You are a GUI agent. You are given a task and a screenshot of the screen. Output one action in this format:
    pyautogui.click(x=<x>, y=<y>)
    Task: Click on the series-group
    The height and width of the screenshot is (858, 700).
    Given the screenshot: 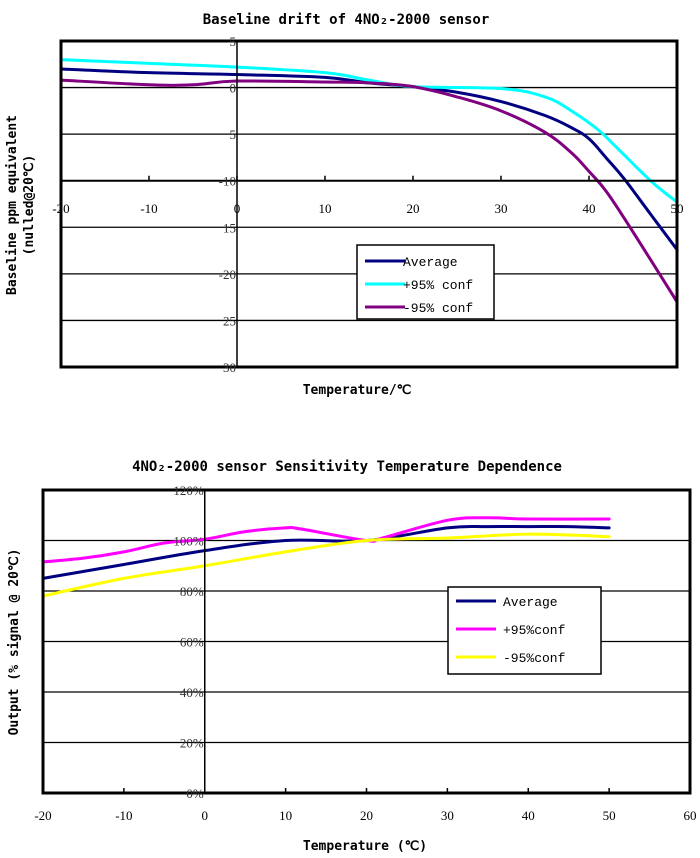 What is the action you would take?
    pyautogui.click(x=326, y=557)
    